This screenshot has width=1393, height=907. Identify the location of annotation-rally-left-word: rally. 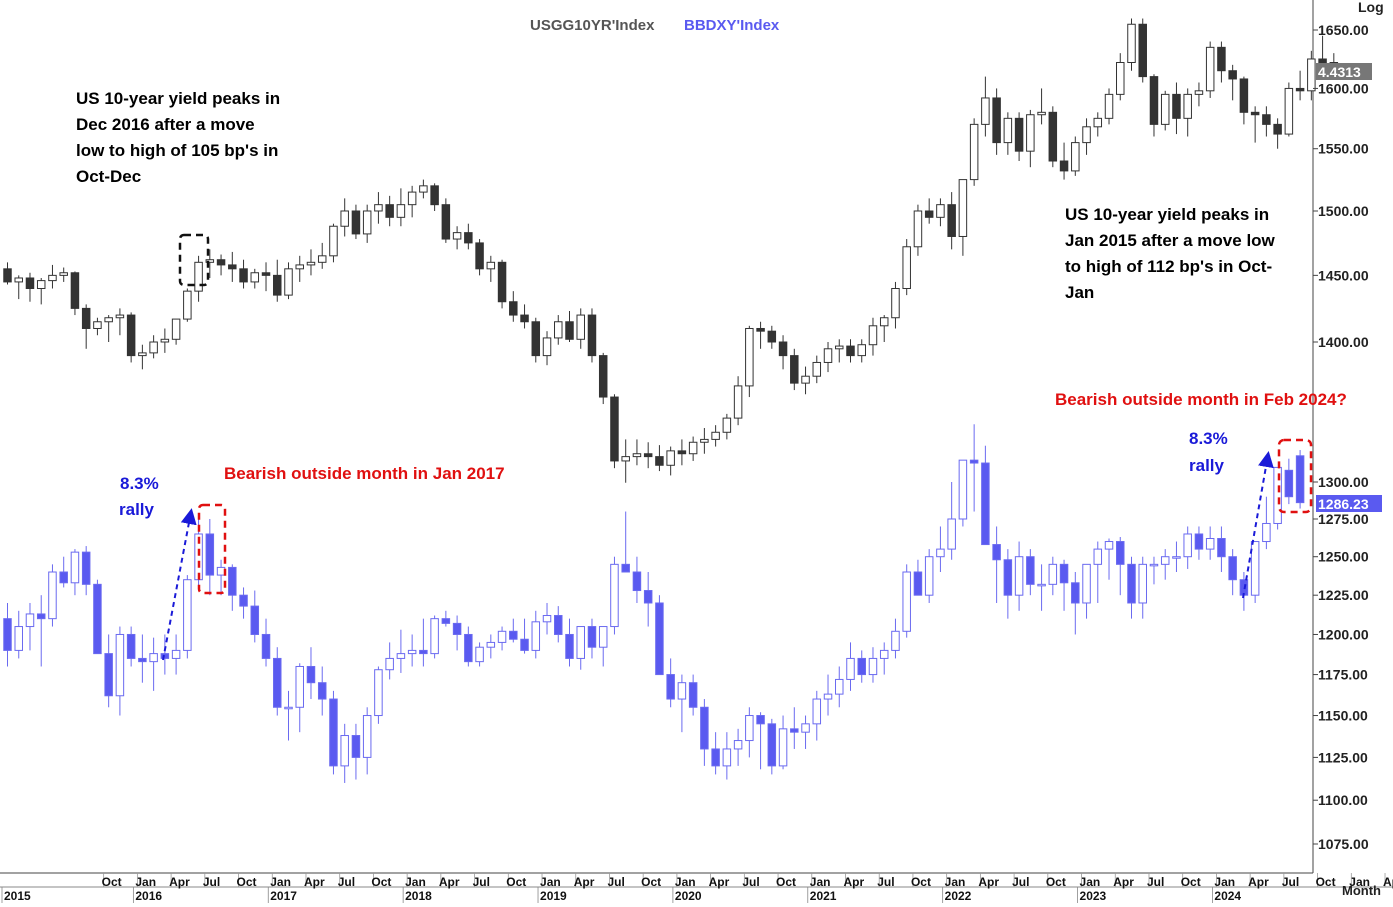
(137, 509).